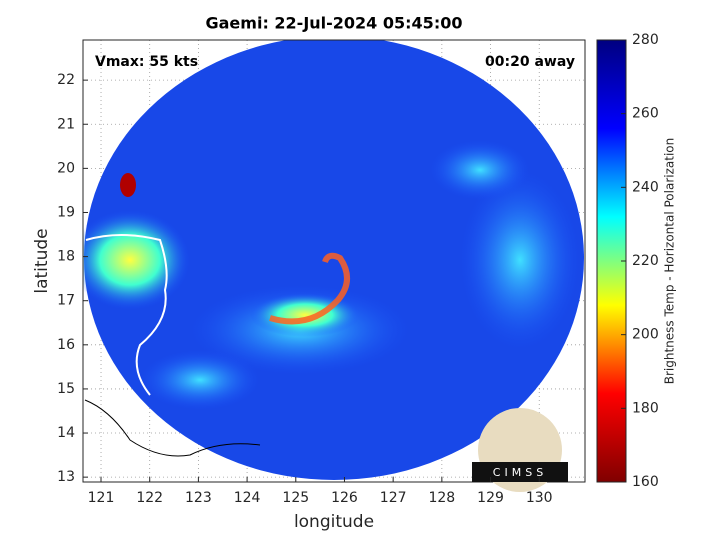 The width and height of the screenshot is (720, 544). What do you see at coordinates (198, 498) in the screenshot?
I see `x-tick-label: 123` at bounding box center [198, 498].